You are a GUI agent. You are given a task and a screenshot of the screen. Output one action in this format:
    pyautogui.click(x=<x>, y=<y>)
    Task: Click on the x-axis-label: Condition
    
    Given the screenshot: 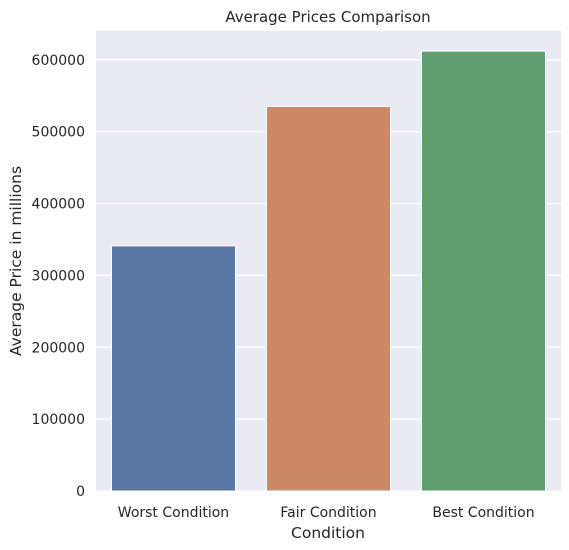 What is the action you would take?
    pyautogui.click(x=328, y=533)
    